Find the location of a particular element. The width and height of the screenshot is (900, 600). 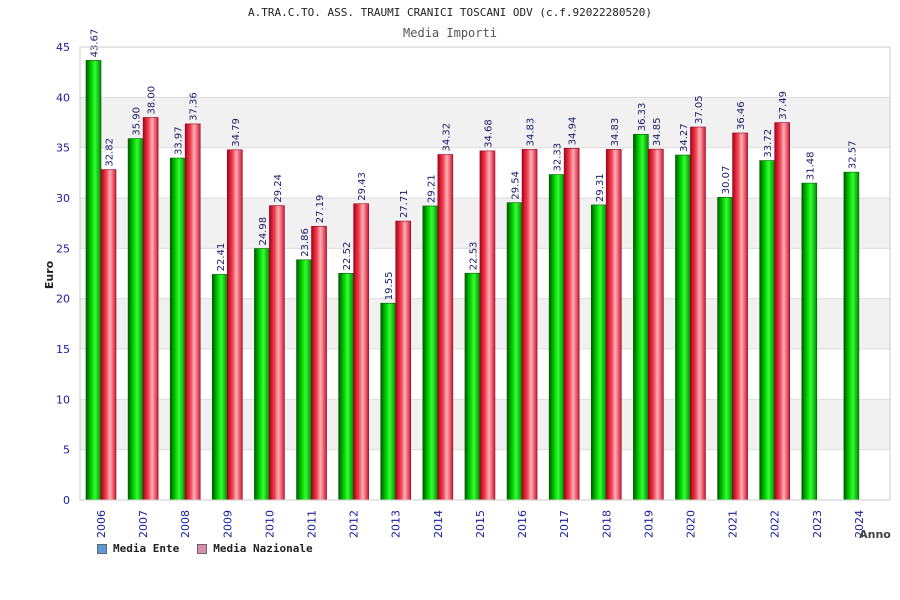

data-label: 34.85 is located at coordinates (657, 132).